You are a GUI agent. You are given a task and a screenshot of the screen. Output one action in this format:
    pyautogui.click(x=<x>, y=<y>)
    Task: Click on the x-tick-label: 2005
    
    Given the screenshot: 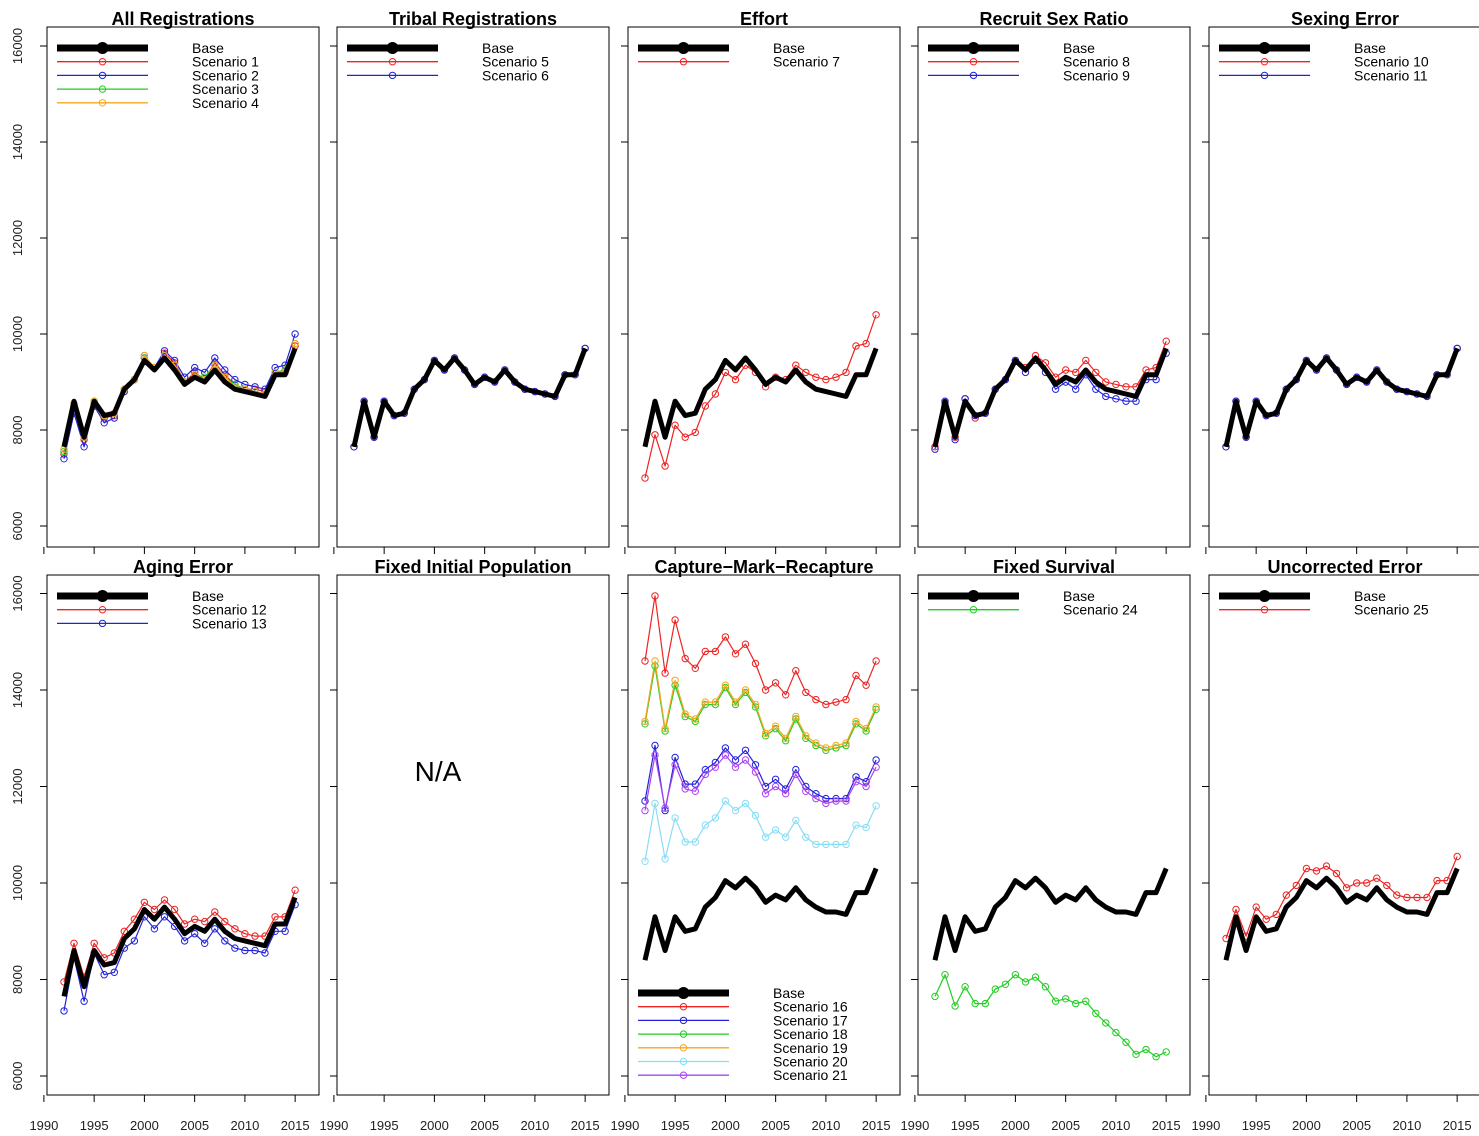 What is the action you would take?
    pyautogui.click(x=1065, y=1125)
    